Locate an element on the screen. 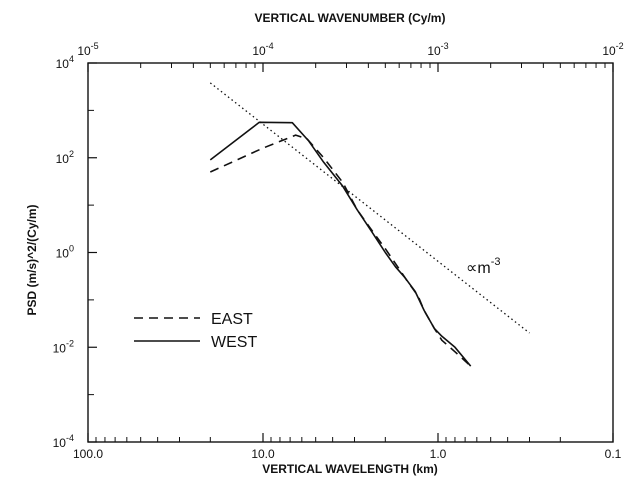 The image size is (635, 484). x2-tick-label: 10⁻⁴ is located at coordinates (262, 49).